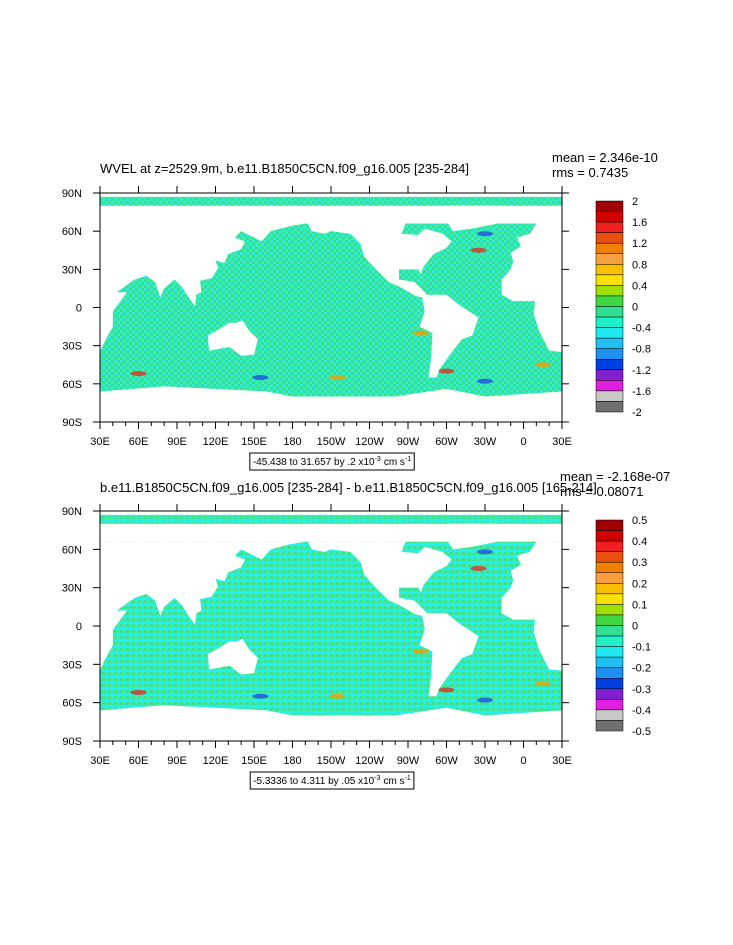  I want to click on lat-label: 60S, so click(72, 704).